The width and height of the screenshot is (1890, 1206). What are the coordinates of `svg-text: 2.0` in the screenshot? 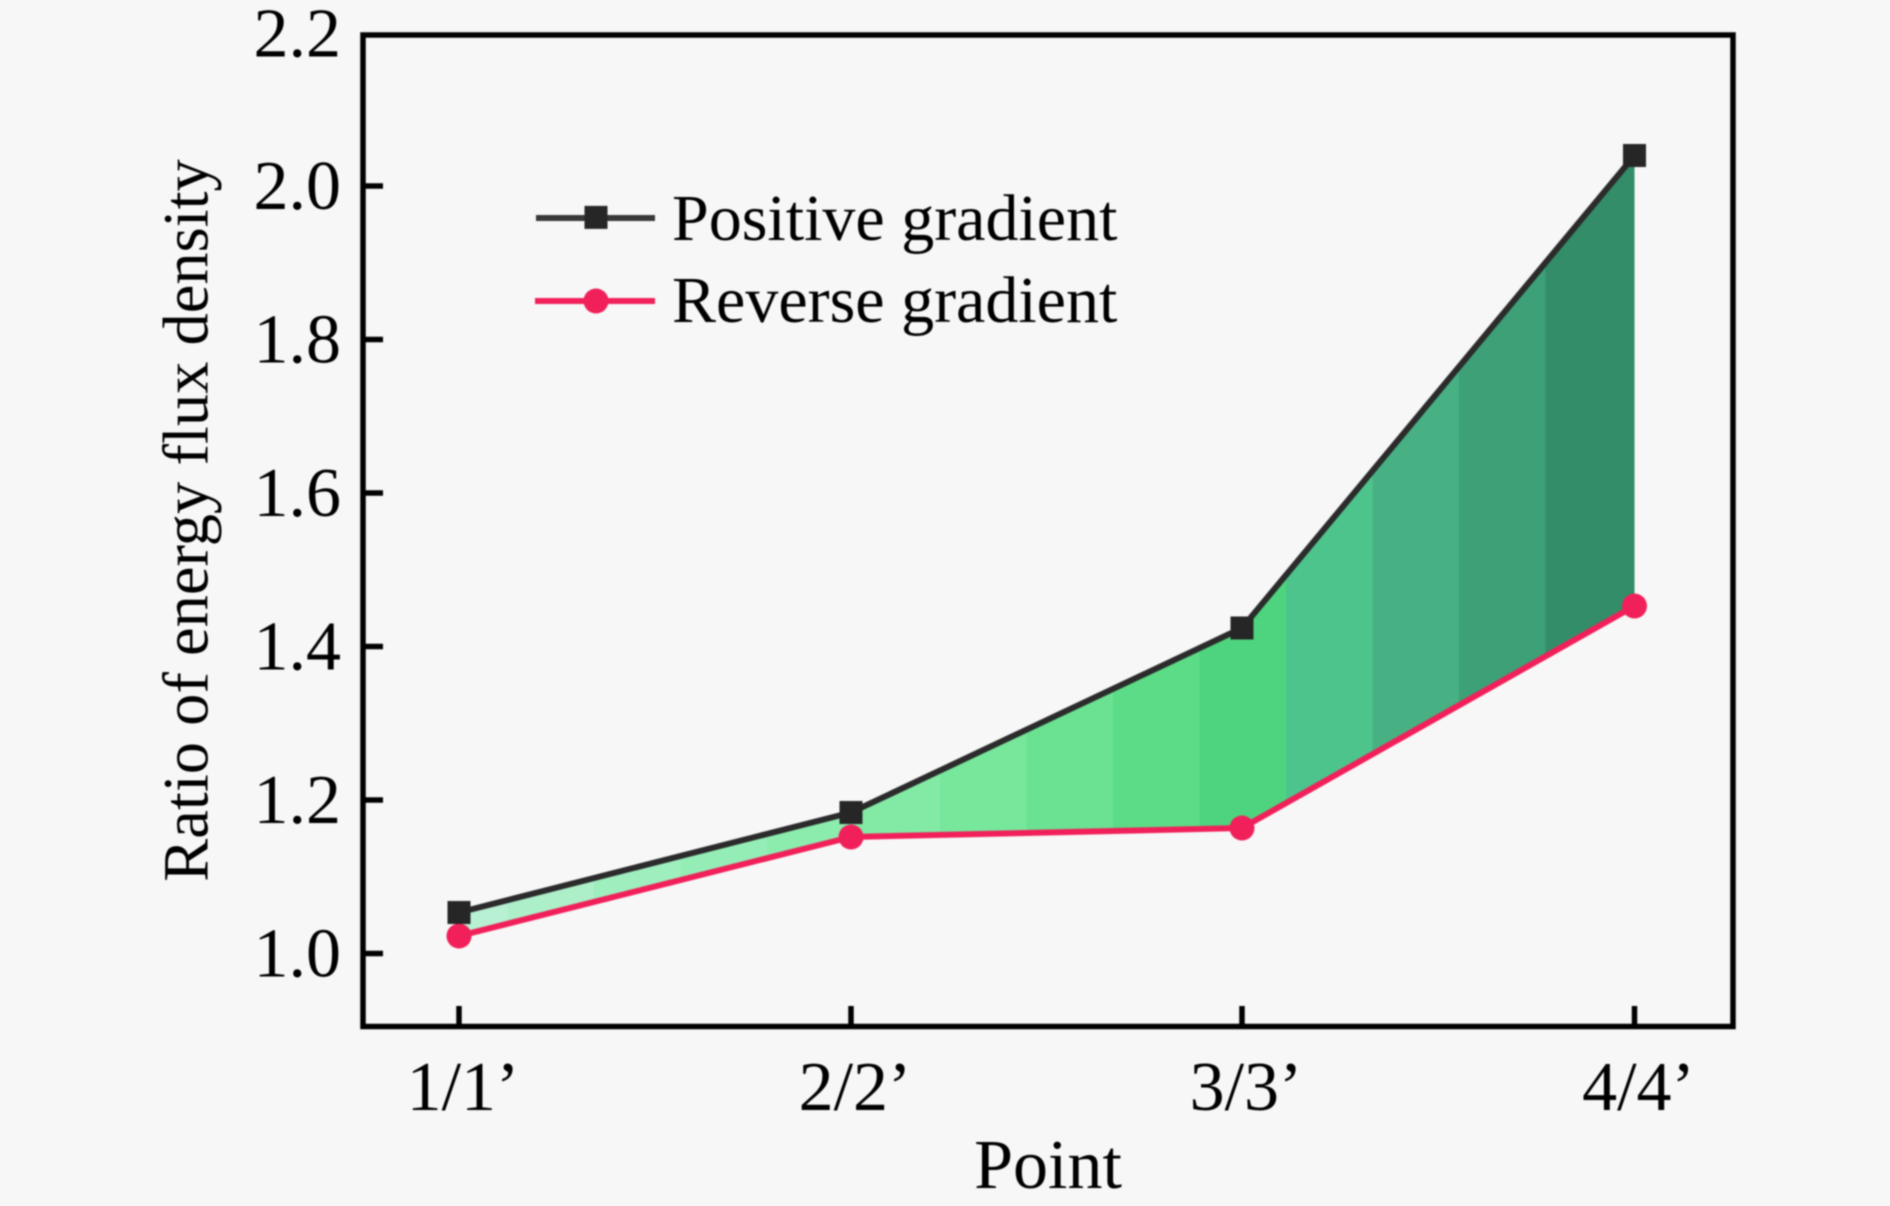 It's located at (298, 186).